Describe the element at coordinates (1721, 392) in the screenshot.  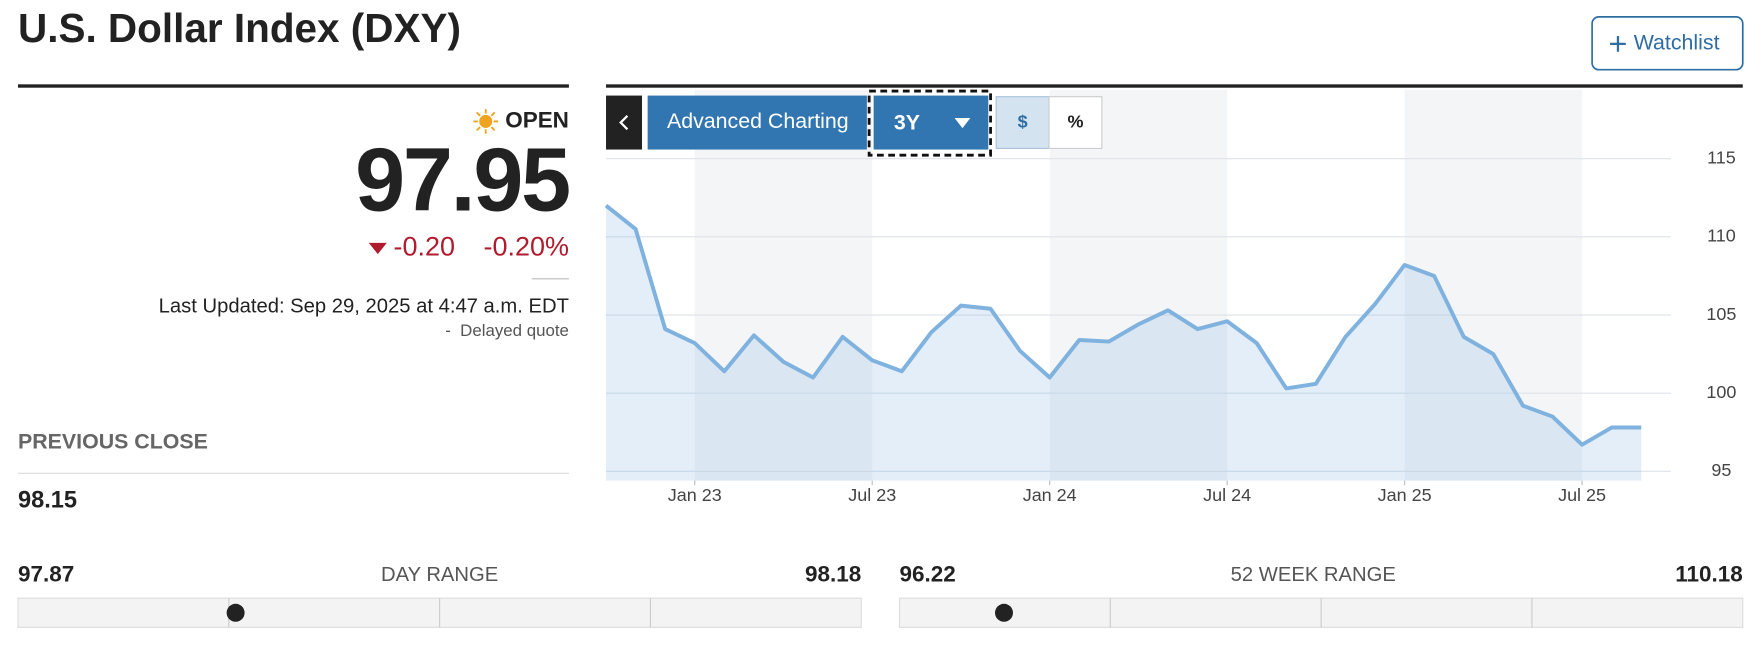
I see `y-tick-label: 100` at that location.